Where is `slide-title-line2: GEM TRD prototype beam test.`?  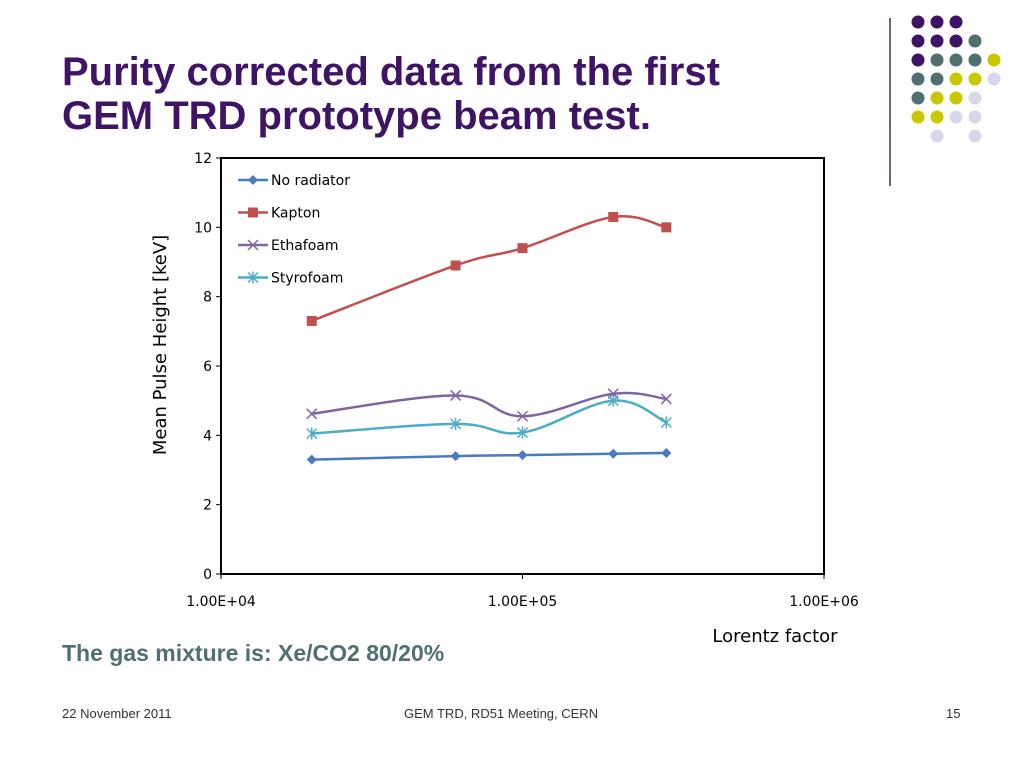
slide-title-line2: GEM TRD prototype beam test. is located at coordinates (356, 116).